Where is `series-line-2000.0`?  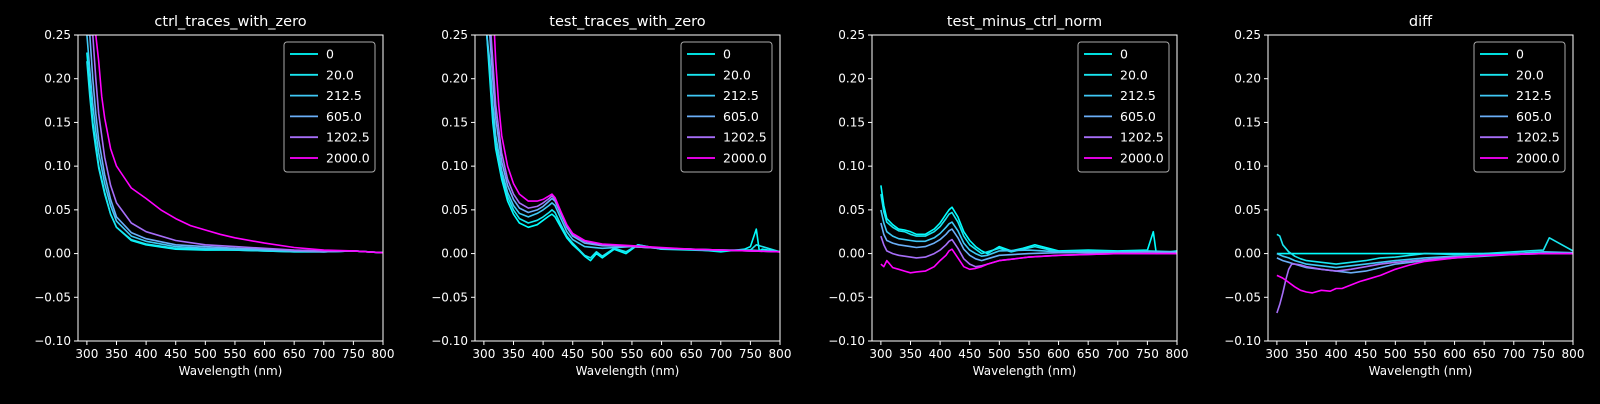
series-line-2000.0 is located at coordinates (239, 144).